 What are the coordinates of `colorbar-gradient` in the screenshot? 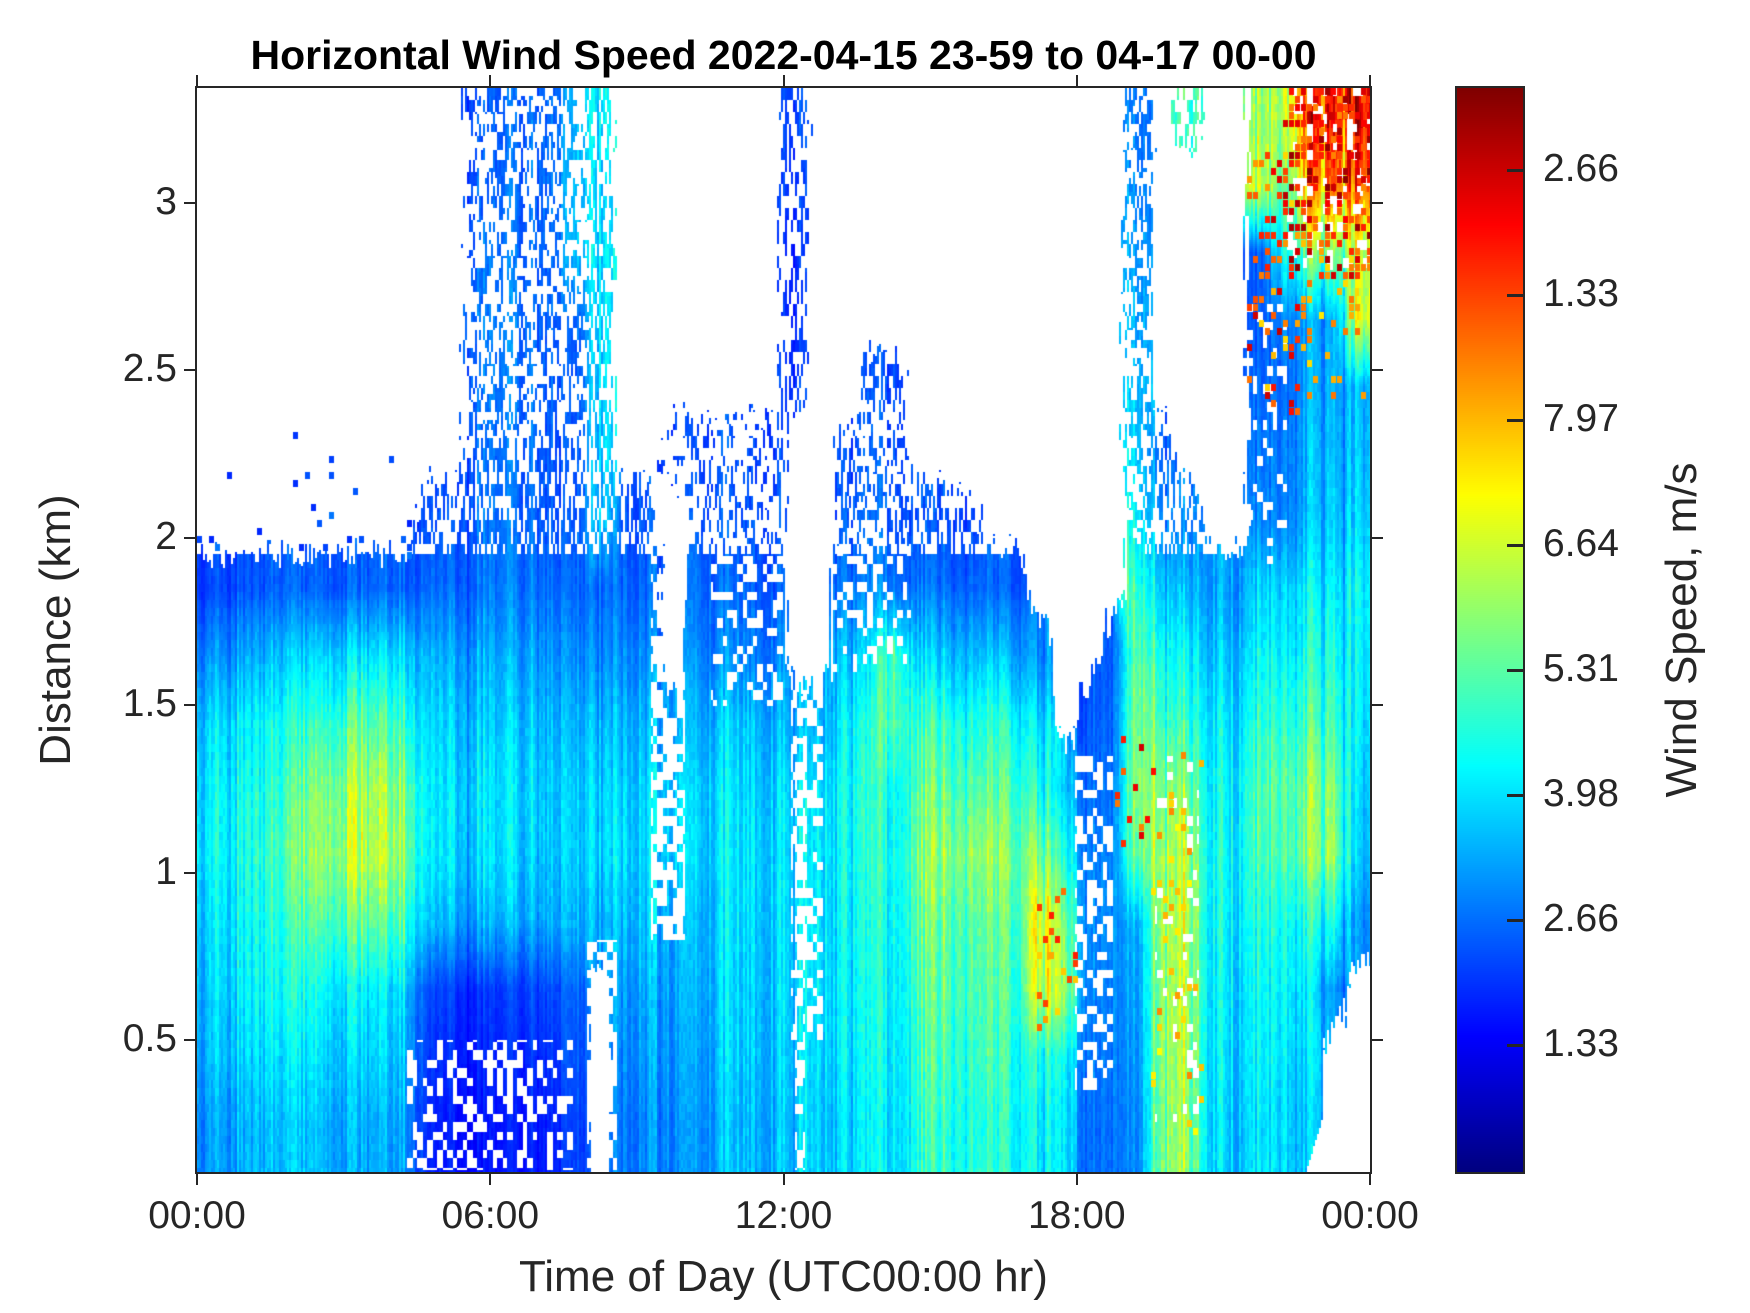 It's located at (1490, 630).